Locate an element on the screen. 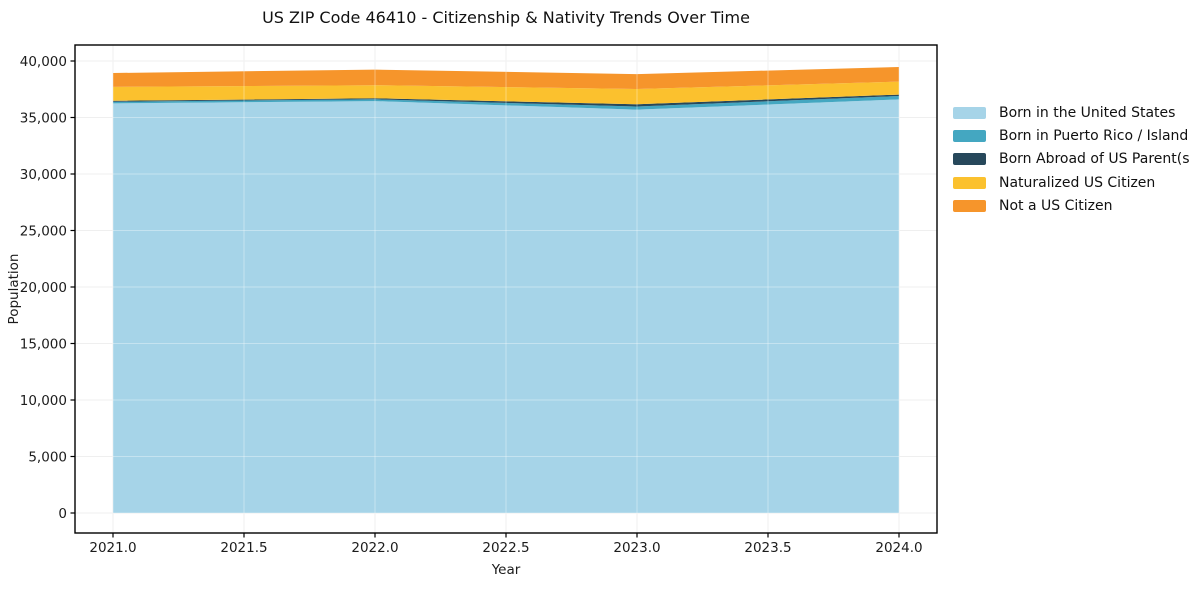 The height and width of the screenshot is (590, 1189). x-axis-label: Year is located at coordinates (506, 570).